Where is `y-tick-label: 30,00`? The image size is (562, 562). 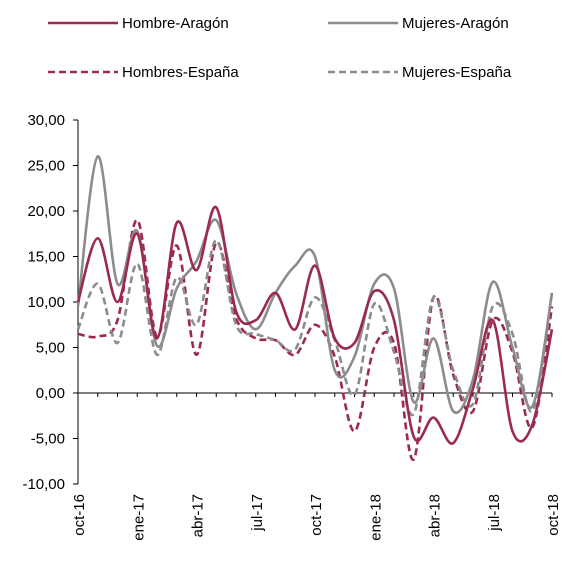 y-tick-label: 30,00 is located at coordinates (46, 120).